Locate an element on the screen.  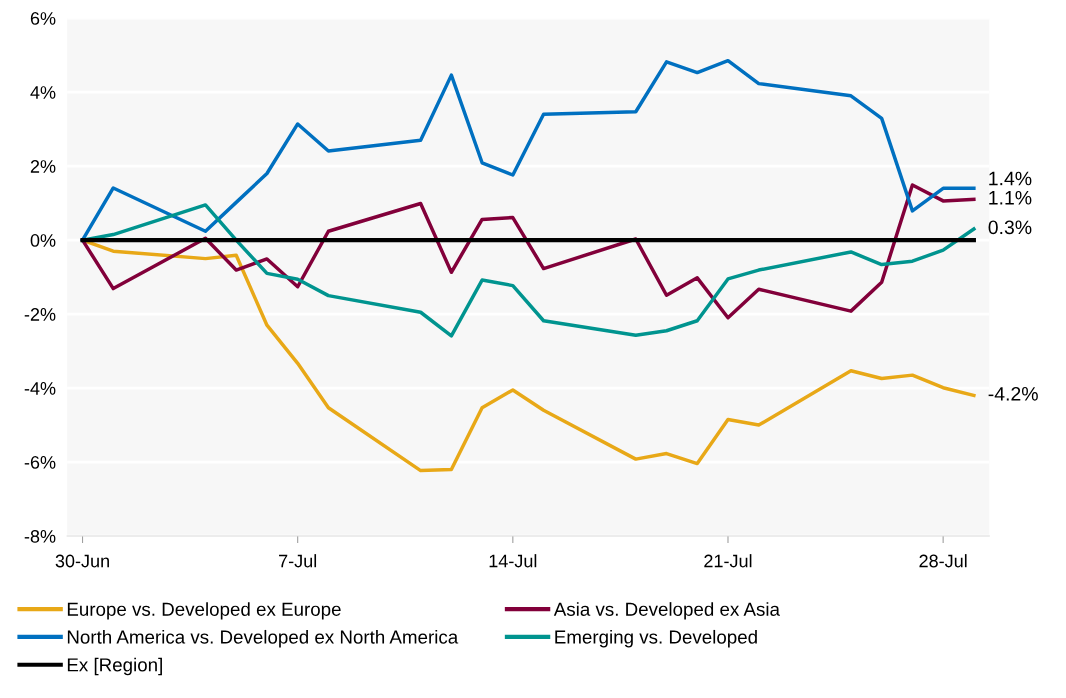
x-tick-label: 7-Jul is located at coordinates (298, 561).